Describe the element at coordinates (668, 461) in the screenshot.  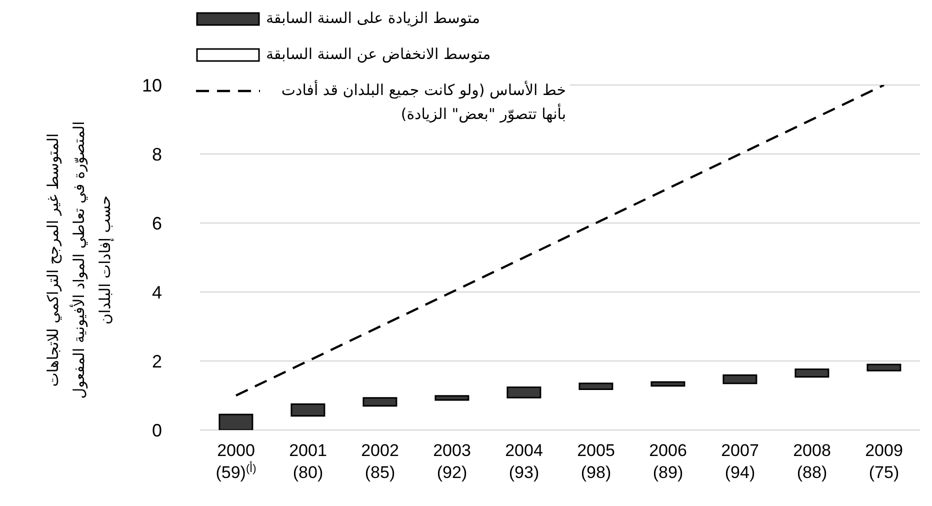
I see `x-tick-label: 2006 (89)` at that location.